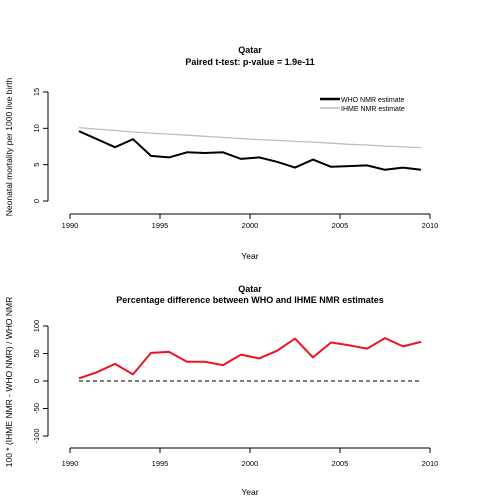  Describe the element at coordinates (36, 128) in the screenshot. I see `y-tick-label: 10` at that location.